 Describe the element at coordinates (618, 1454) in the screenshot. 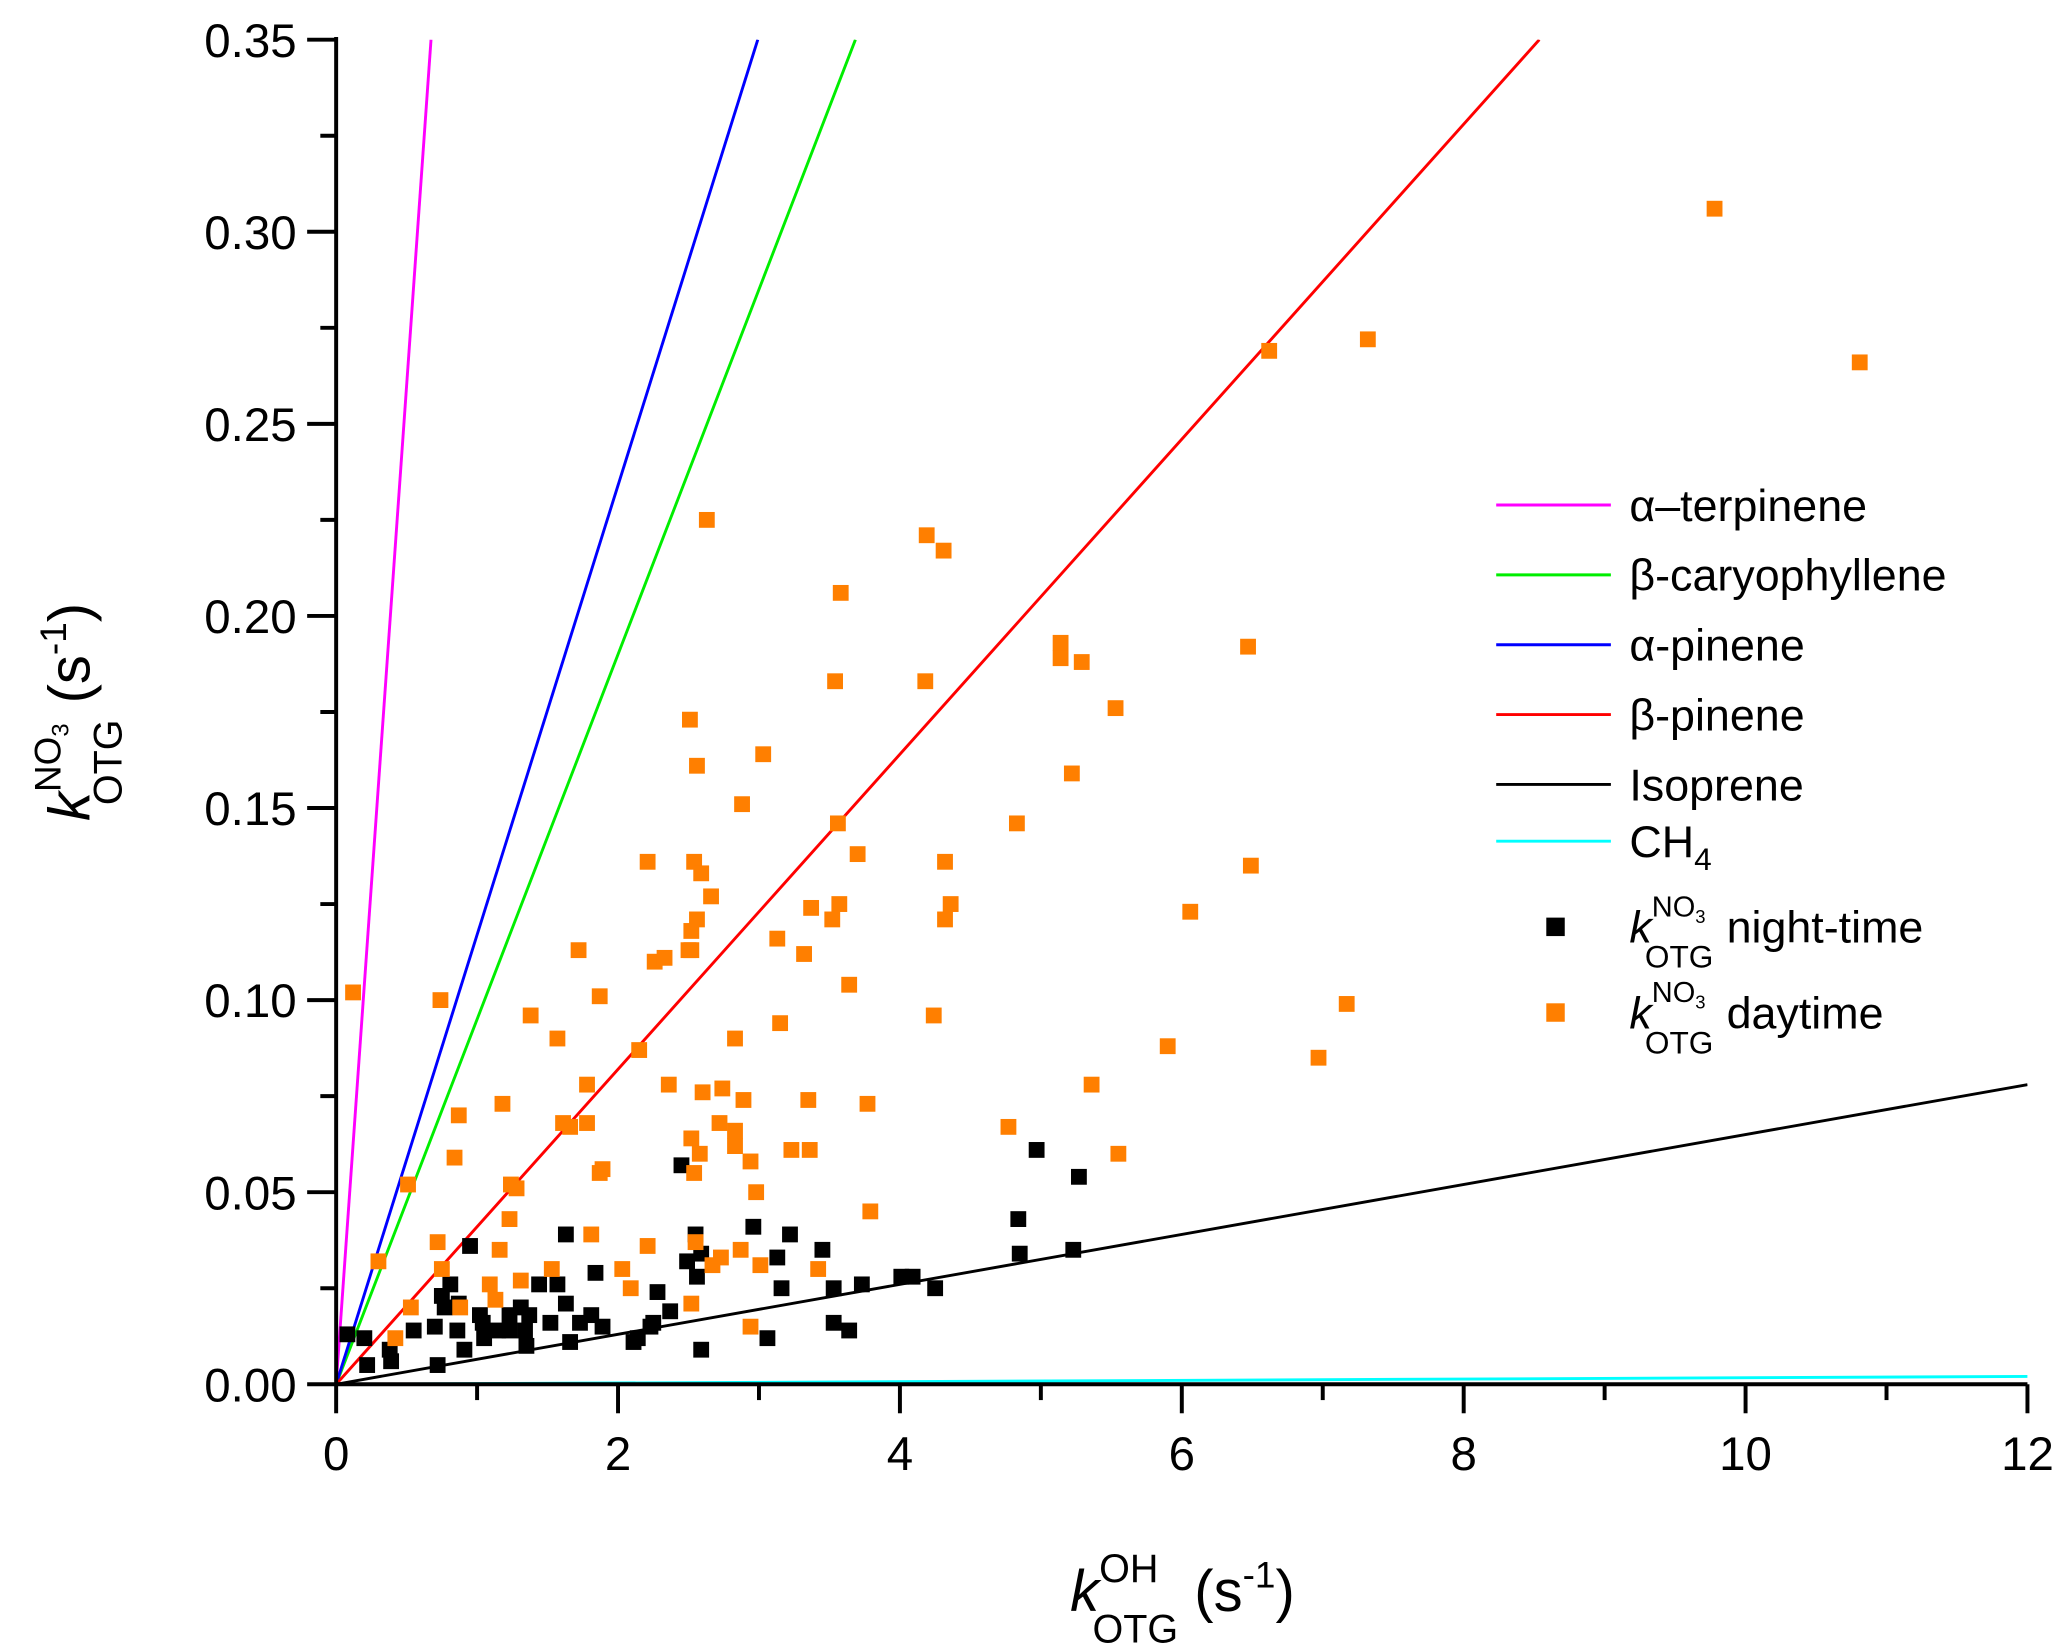

I see `x-tick-label: 2` at that location.